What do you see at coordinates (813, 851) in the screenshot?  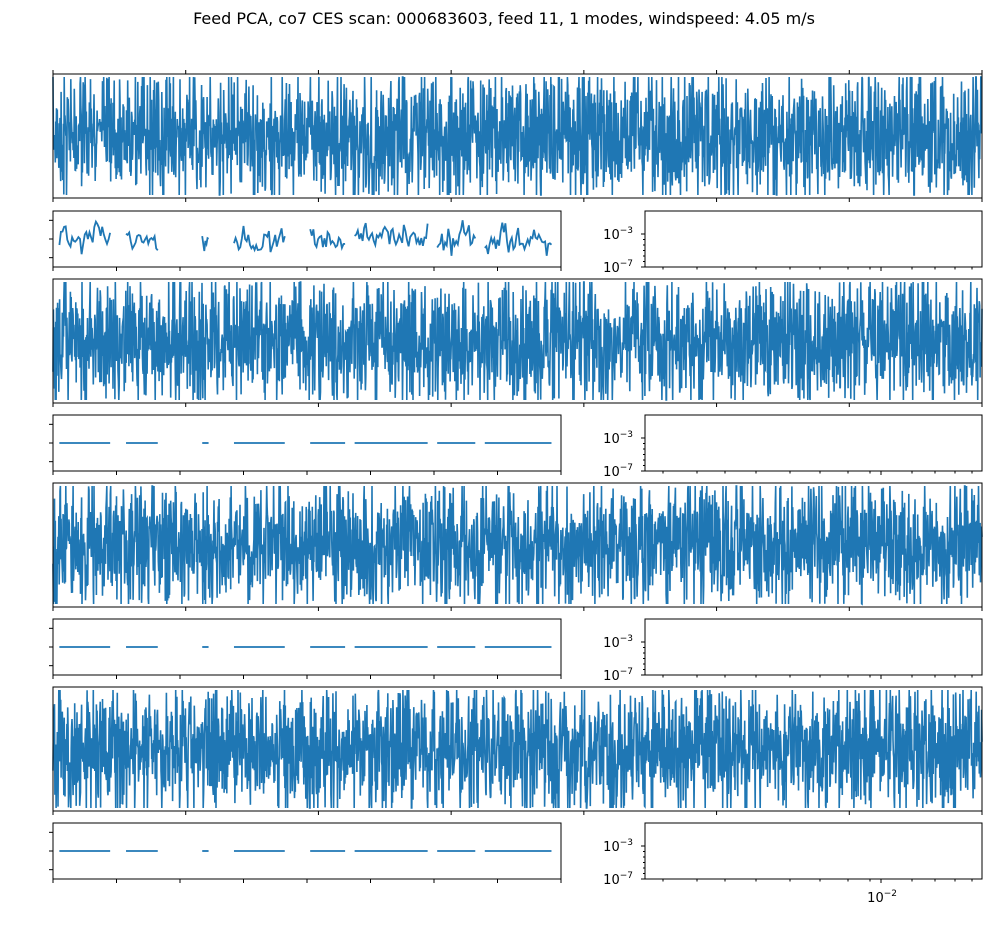 I see `pca-mode-4-psd-axes` at bounding box center [813, 851].